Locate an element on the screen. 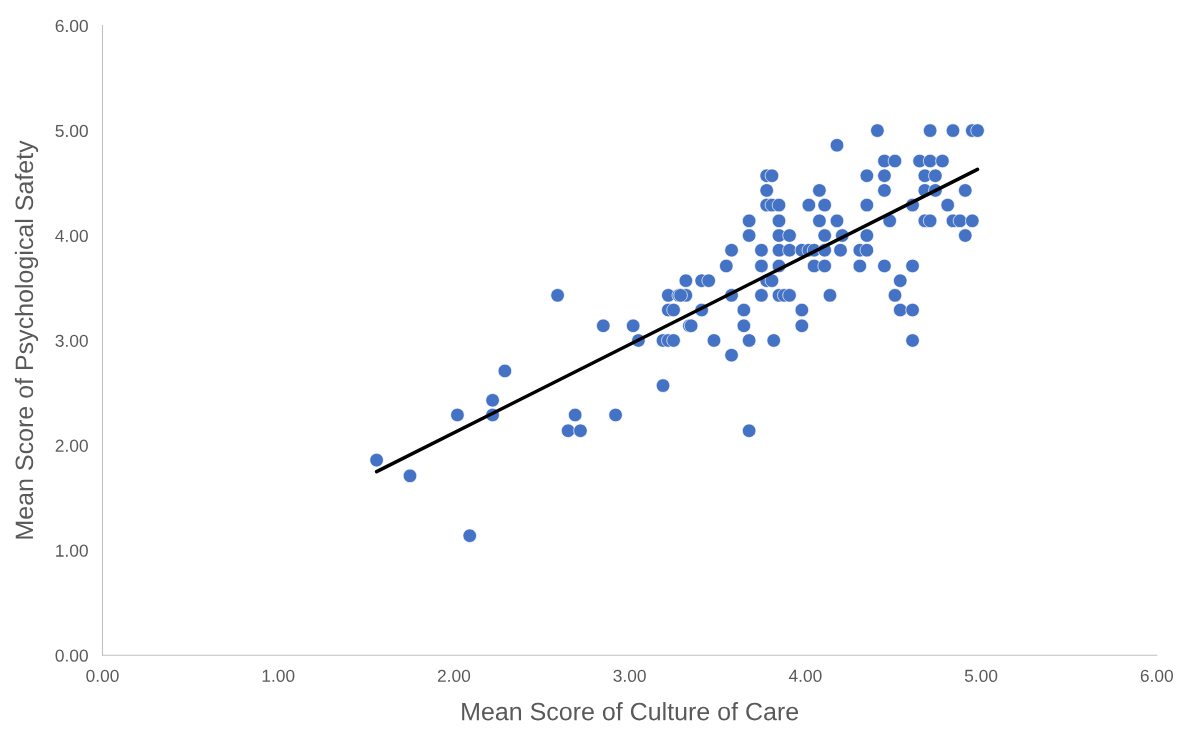 The image size is (1178, 733). x-axis-title: Mean Score of Culture of Care is located at coordinates (630, 711).